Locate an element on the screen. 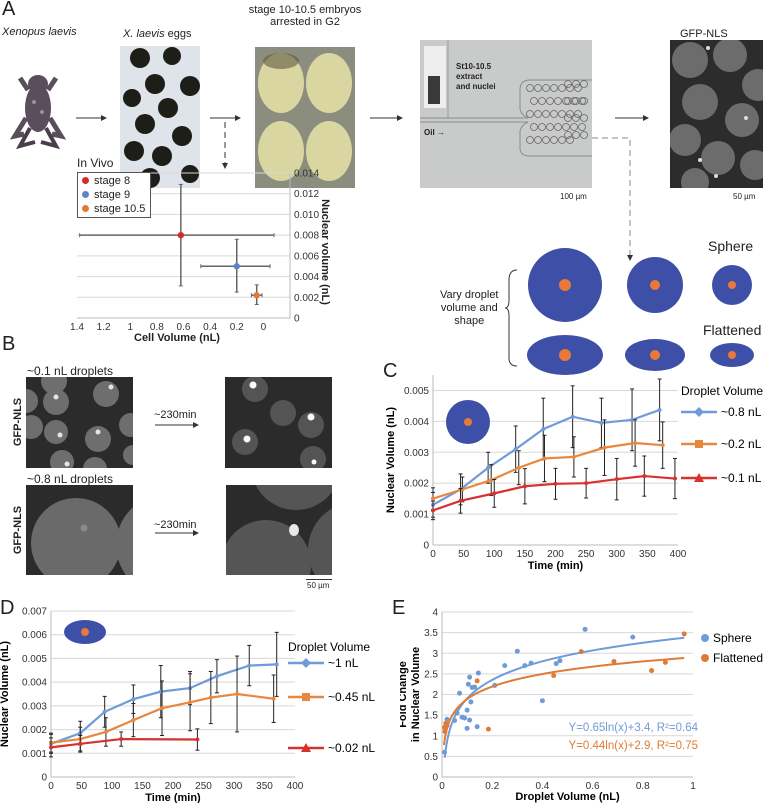  x-tick-label: 0.8 is located at coordinates (157, 327).